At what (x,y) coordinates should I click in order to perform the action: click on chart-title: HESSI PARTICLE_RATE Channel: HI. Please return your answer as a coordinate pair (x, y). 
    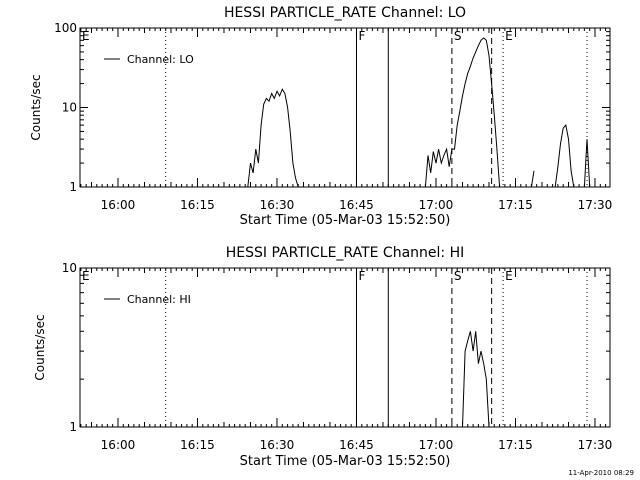
    Looking at the image, I should click on (345, 253).